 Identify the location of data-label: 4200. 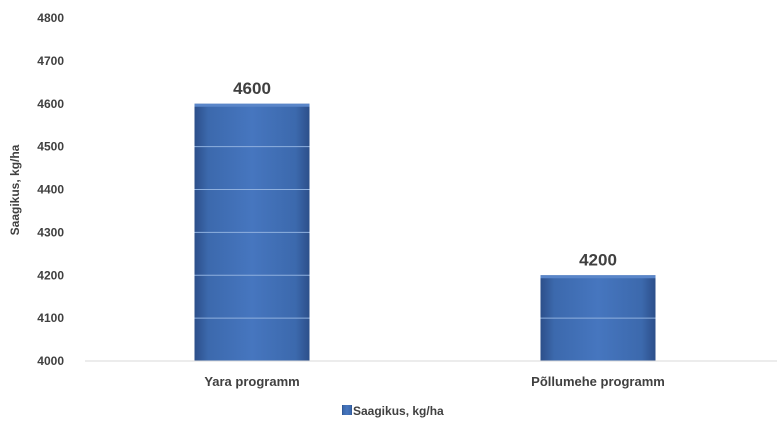
(598, 259).